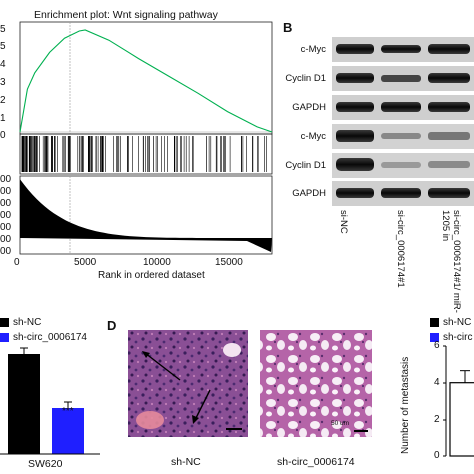 The height and width of the screenshot is (474, 474). Describe the element at coordinates (437, 419) in the screenshot. I see `d-y-tick: 2` at that location.